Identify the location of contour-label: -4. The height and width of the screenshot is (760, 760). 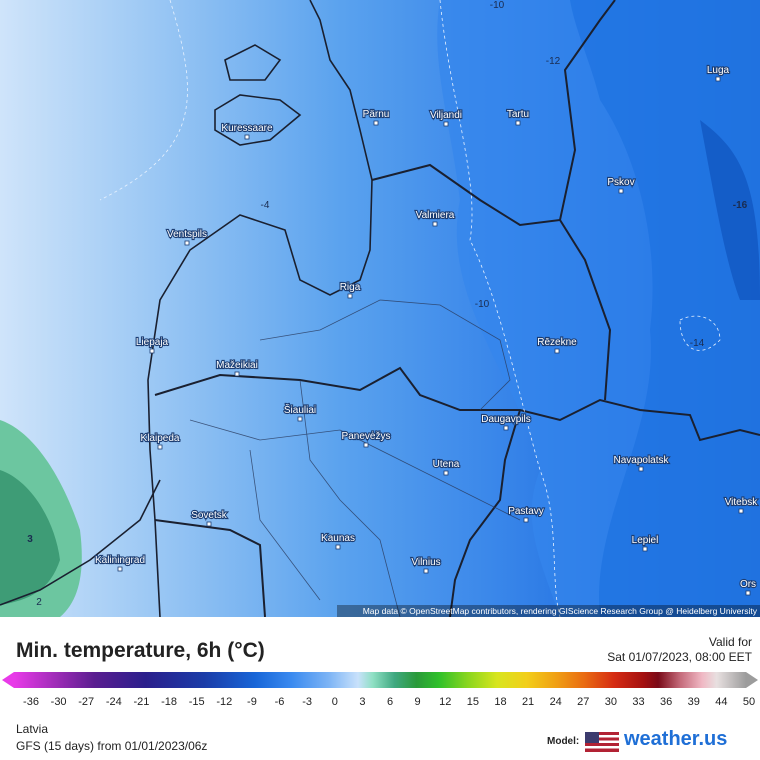
(265, 205).